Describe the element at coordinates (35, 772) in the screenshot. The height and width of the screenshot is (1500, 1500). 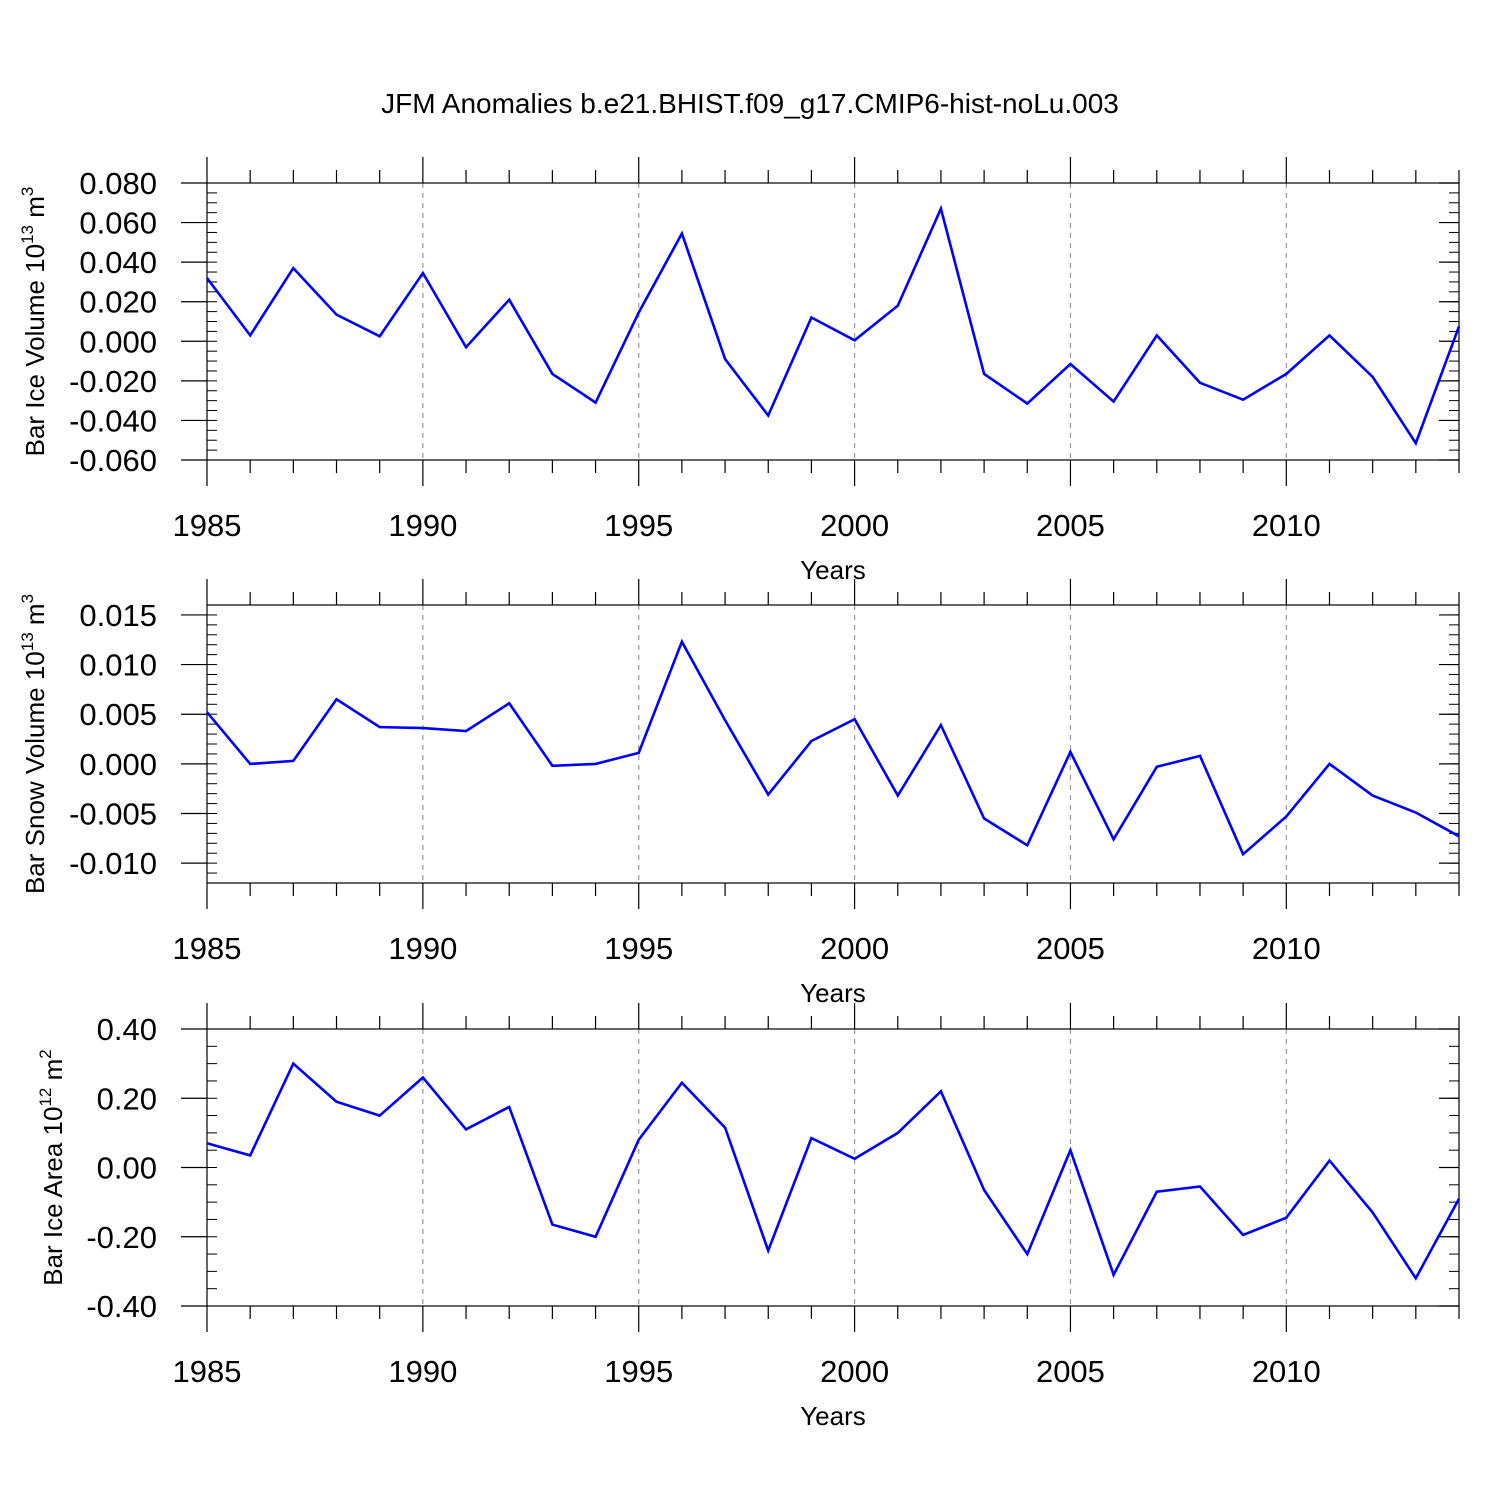
I see `y-axis-label-part: Bar Snow Volume 10` at that location.